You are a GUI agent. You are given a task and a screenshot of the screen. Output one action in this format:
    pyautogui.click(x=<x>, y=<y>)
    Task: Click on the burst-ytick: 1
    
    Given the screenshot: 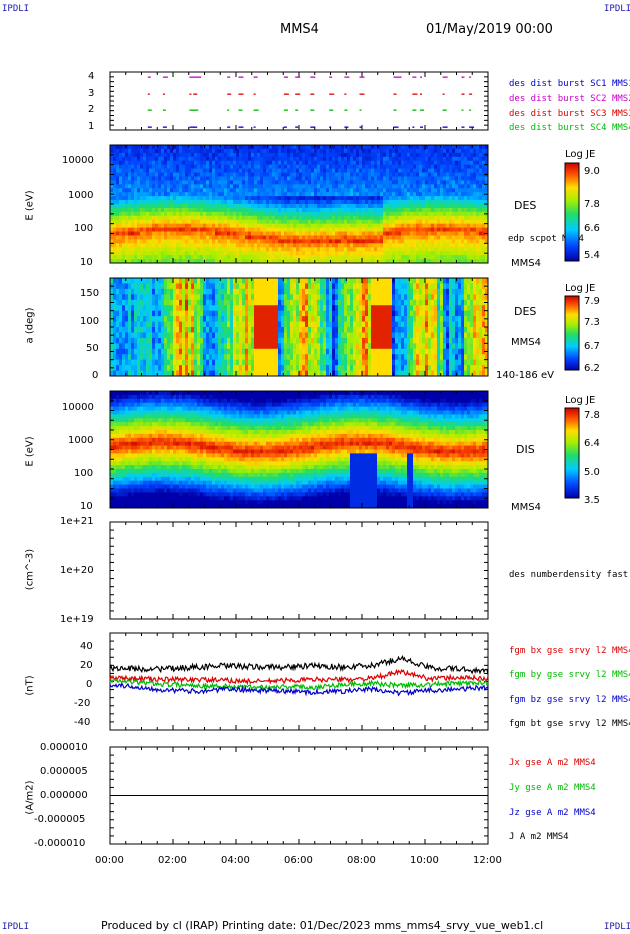 What is the action you would take?
    pyautogui.click(x=91, y=126)
    